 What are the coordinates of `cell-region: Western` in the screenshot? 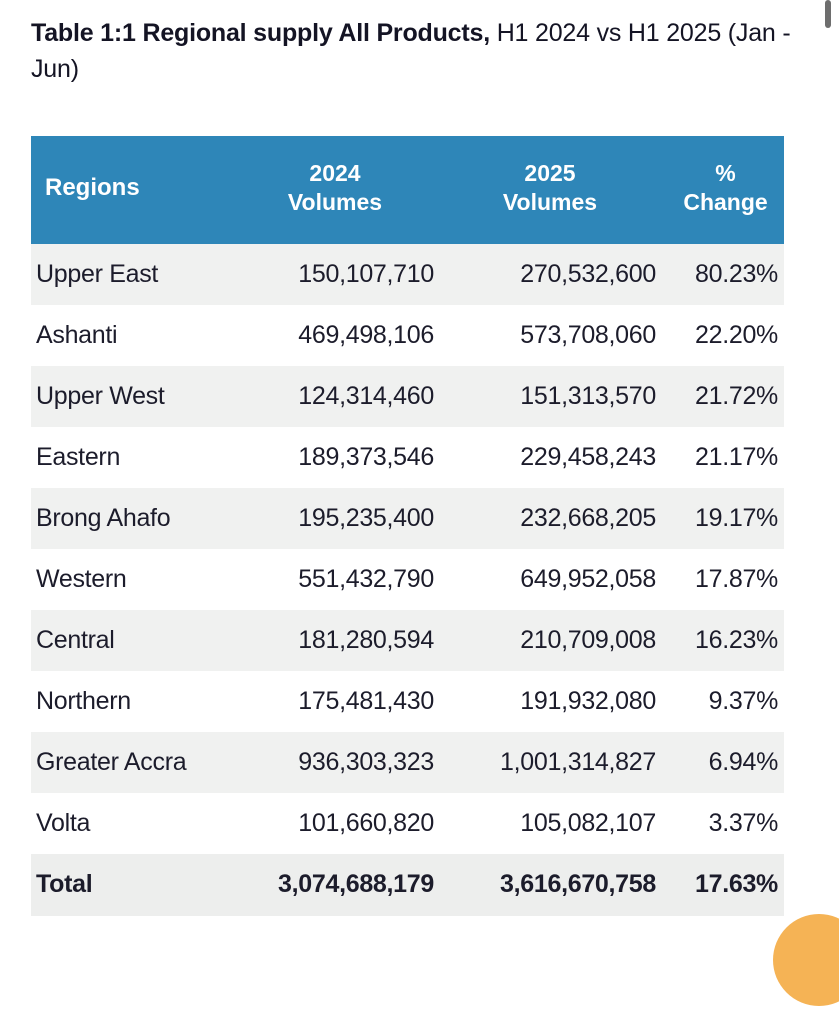 It's located at (81, 578).